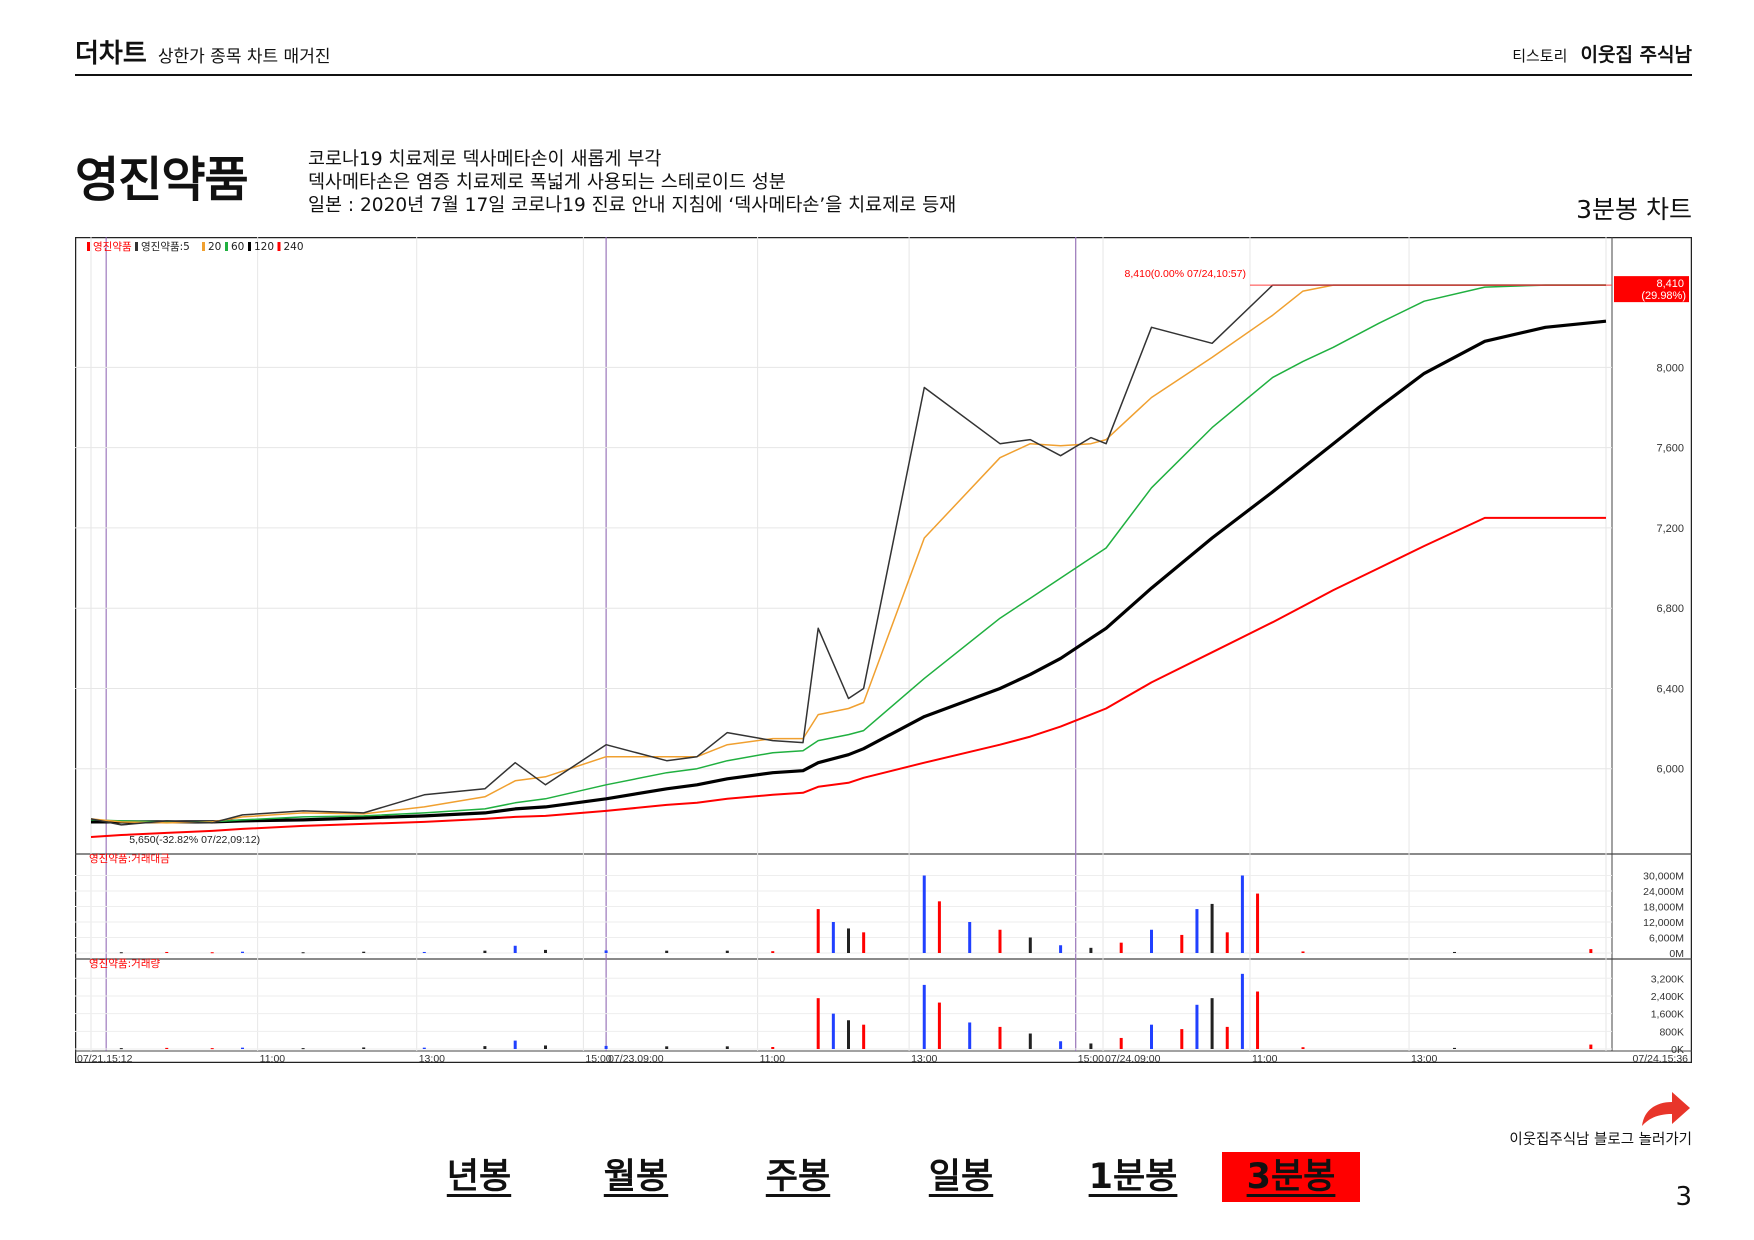 This screenshot has width=1754, height=1240. I want to click on y-tick-label: 3,200K, so click(1667, 979).